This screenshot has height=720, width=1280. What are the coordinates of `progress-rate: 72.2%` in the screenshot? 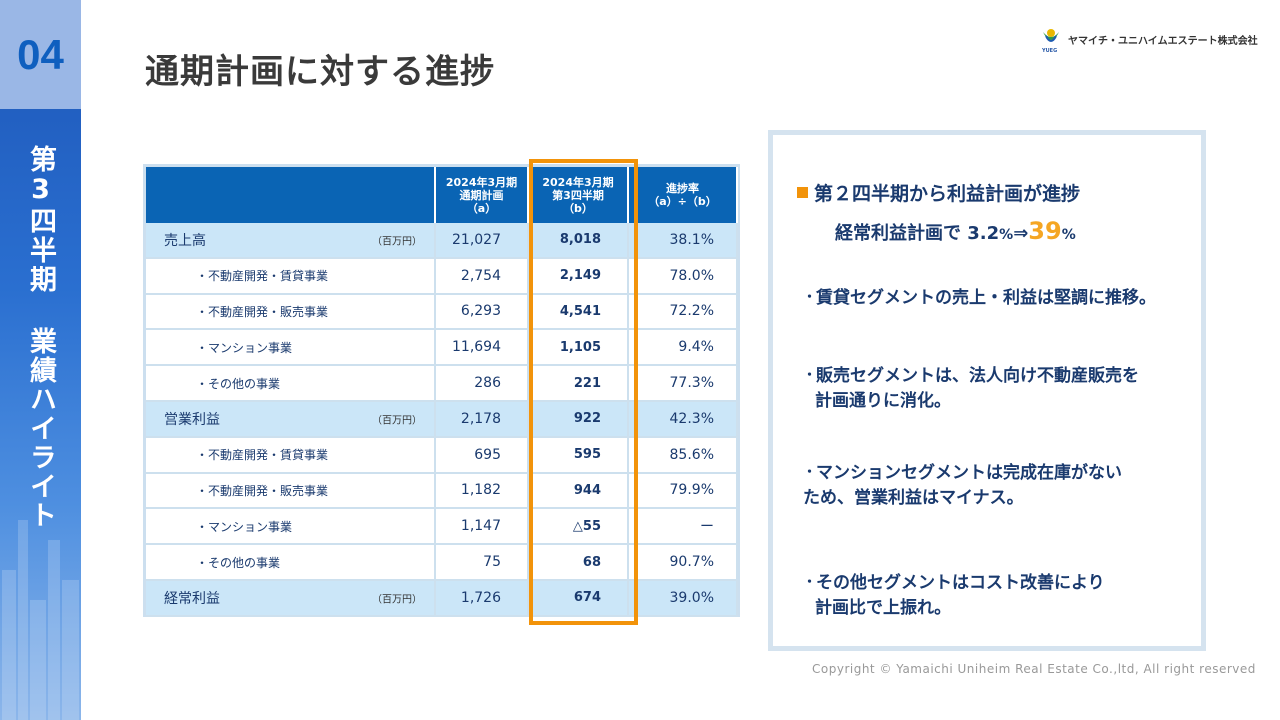 It's located at (683, 312).